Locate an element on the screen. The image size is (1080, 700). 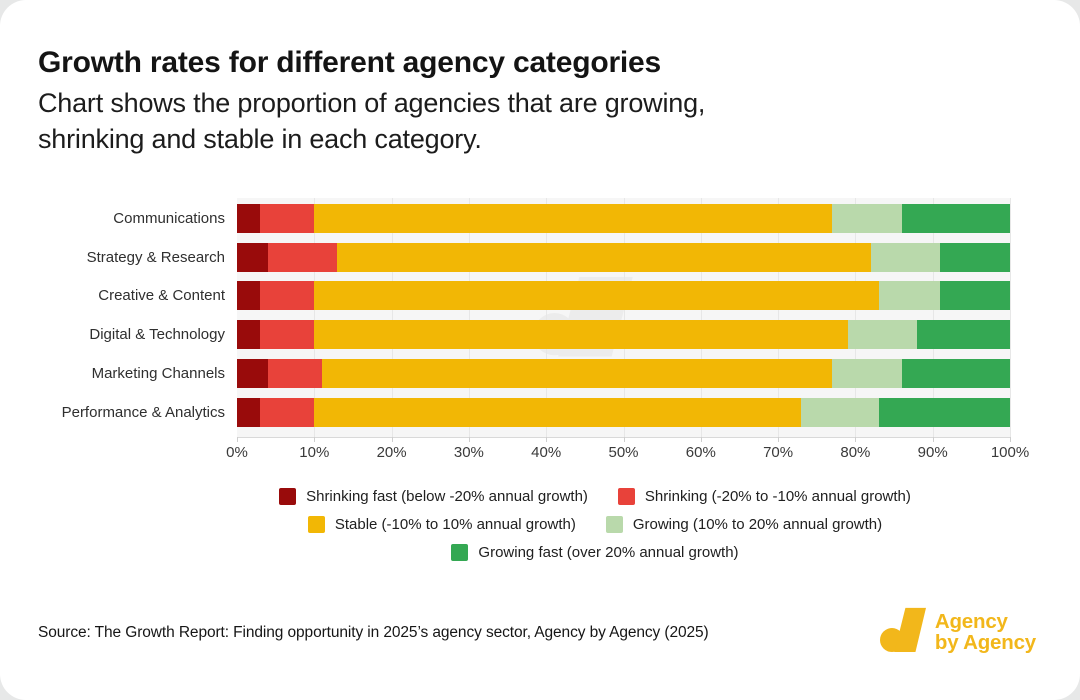
category-label: Creative & Content is located at coordinates (161, 296).